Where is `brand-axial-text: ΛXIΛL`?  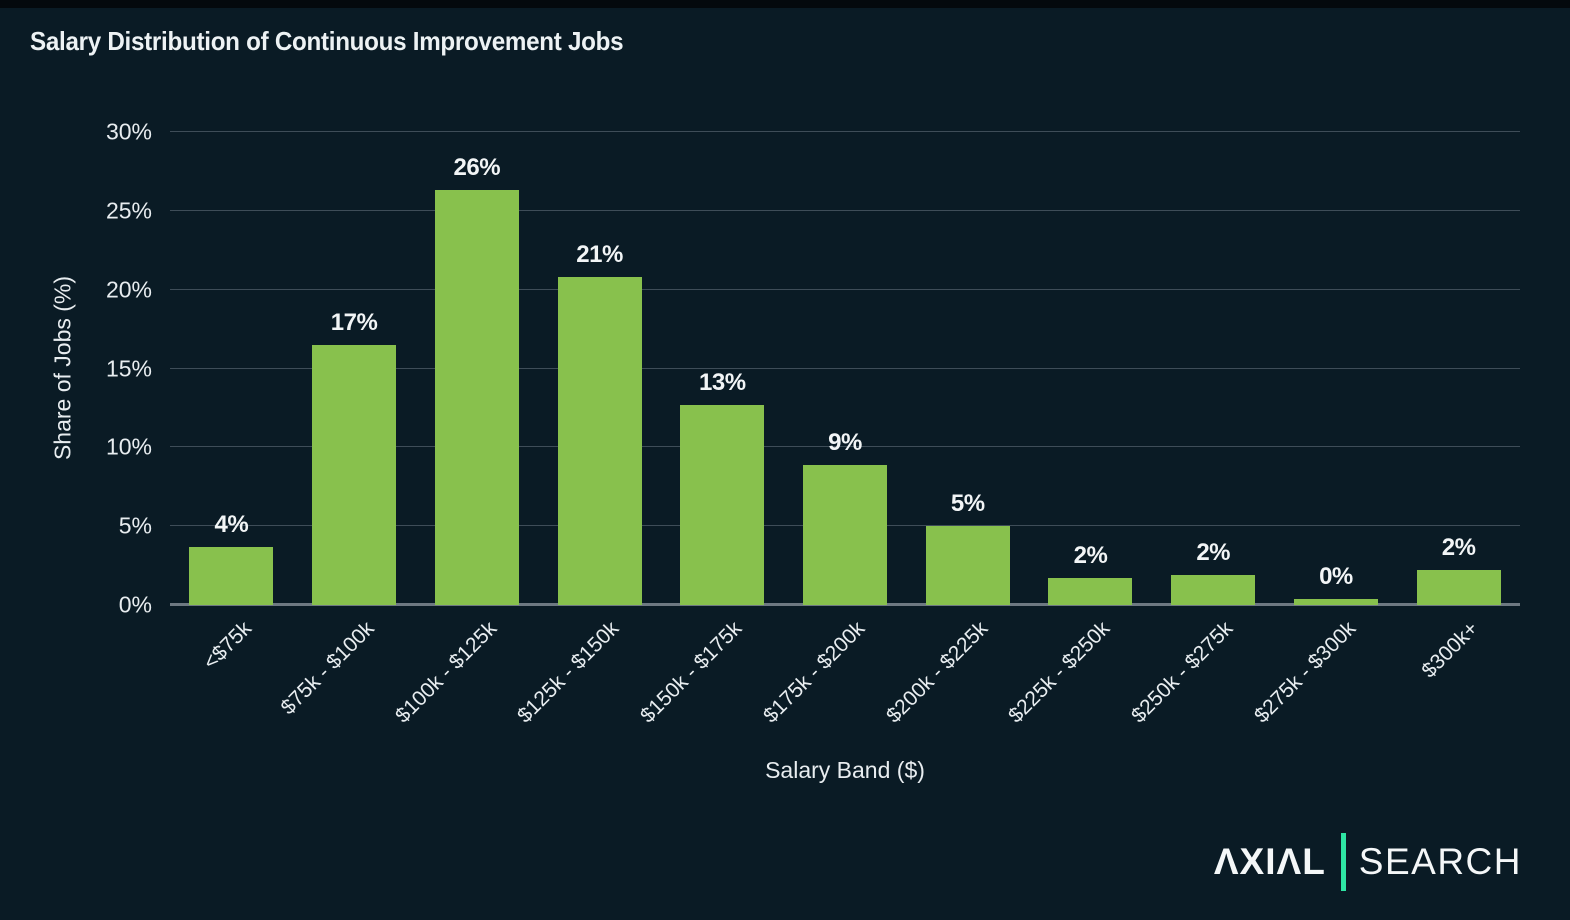
brand-axial-text: ΛXIΛL is located at coordinates (1269, 861).